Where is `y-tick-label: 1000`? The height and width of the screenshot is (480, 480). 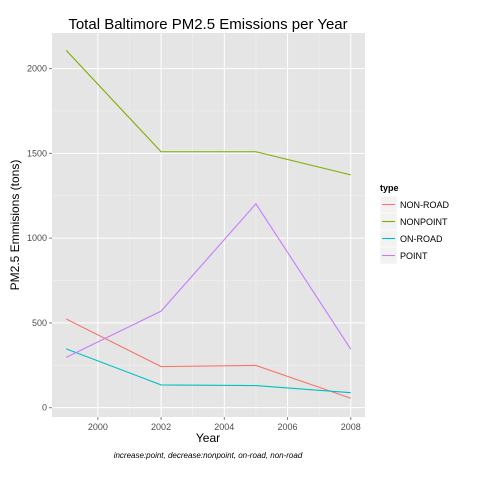 y-tick-label: 1000 is located at coordinates (37, 238).